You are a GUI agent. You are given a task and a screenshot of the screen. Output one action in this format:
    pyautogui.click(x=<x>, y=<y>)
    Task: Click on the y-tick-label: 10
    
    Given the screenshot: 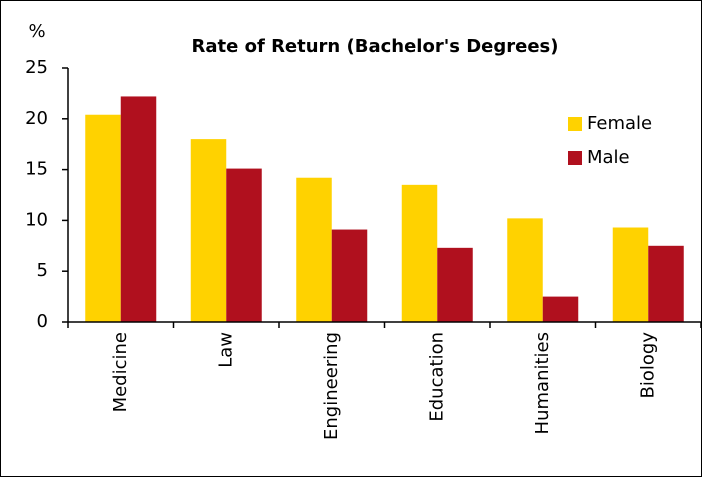 What is the action you would take?
    pyautogui.click(x=36, y=219)
    